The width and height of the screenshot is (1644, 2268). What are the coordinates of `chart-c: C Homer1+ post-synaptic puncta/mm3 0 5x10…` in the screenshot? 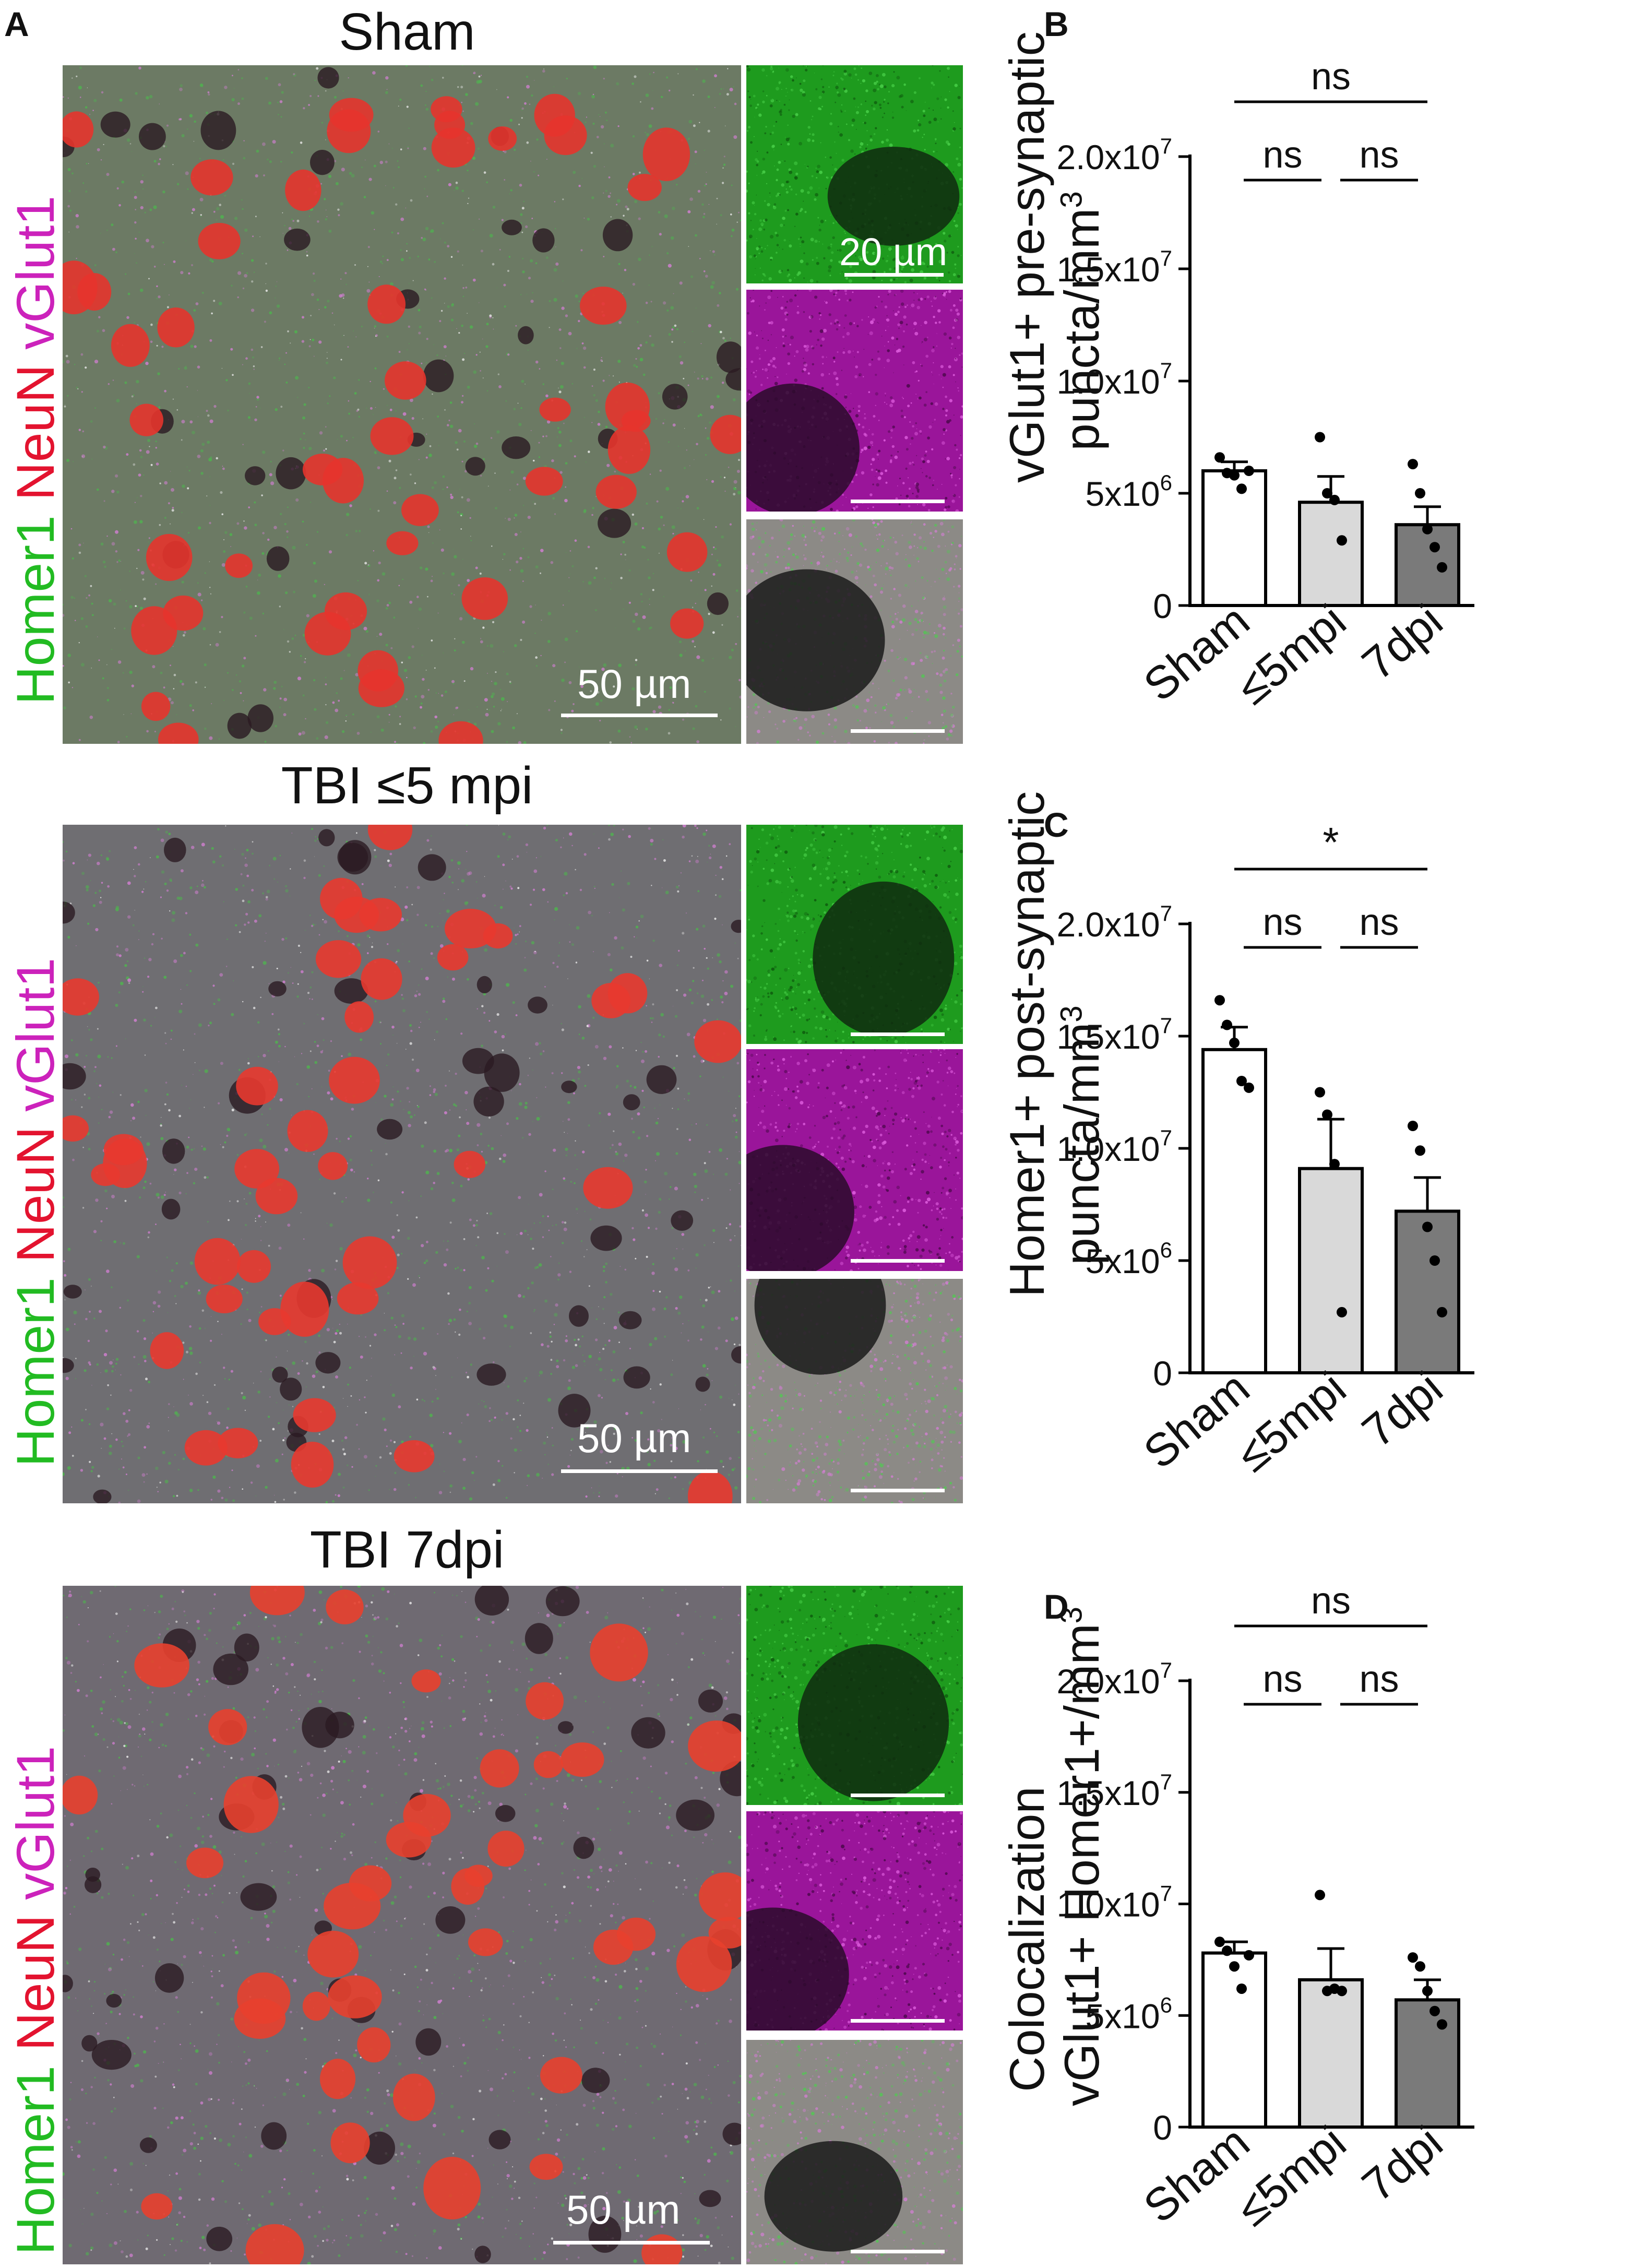 It's located at (1307, 1127).